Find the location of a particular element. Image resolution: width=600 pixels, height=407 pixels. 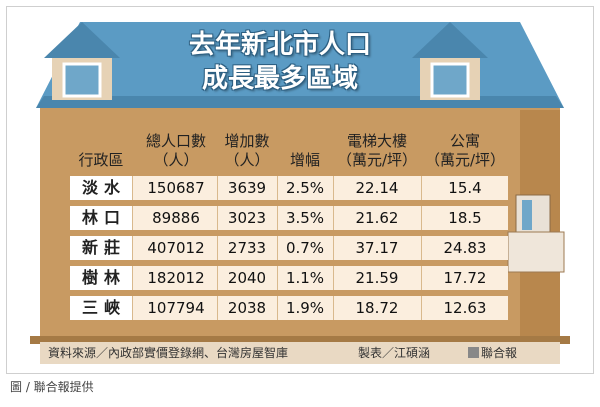

population-value: 89886 is located at coordinates (176, 218).